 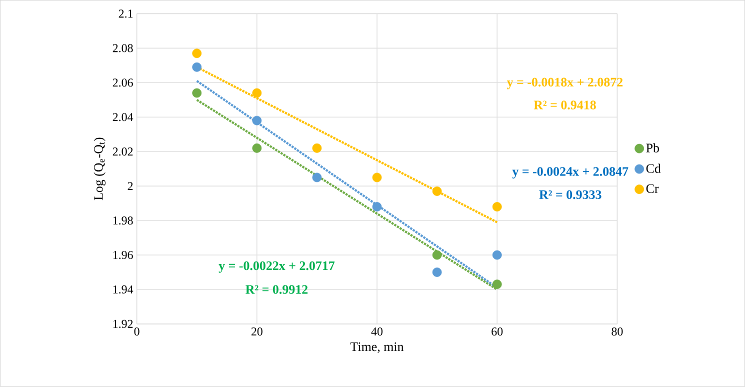 I want to click on y-tick-label: 1.94, so click(x=123, y=290).